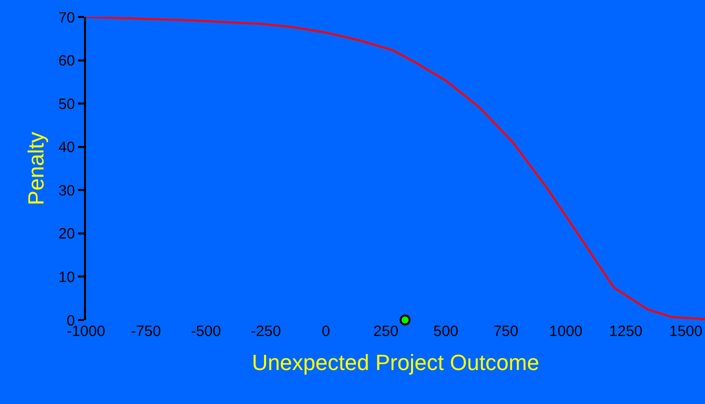 Image resolution: width=705 pixels, height=404 pixels. What do you see at coordinates (66, 191) in the screenshot?
I see `y-tick-label: 30` at bounding box center [66, 191].